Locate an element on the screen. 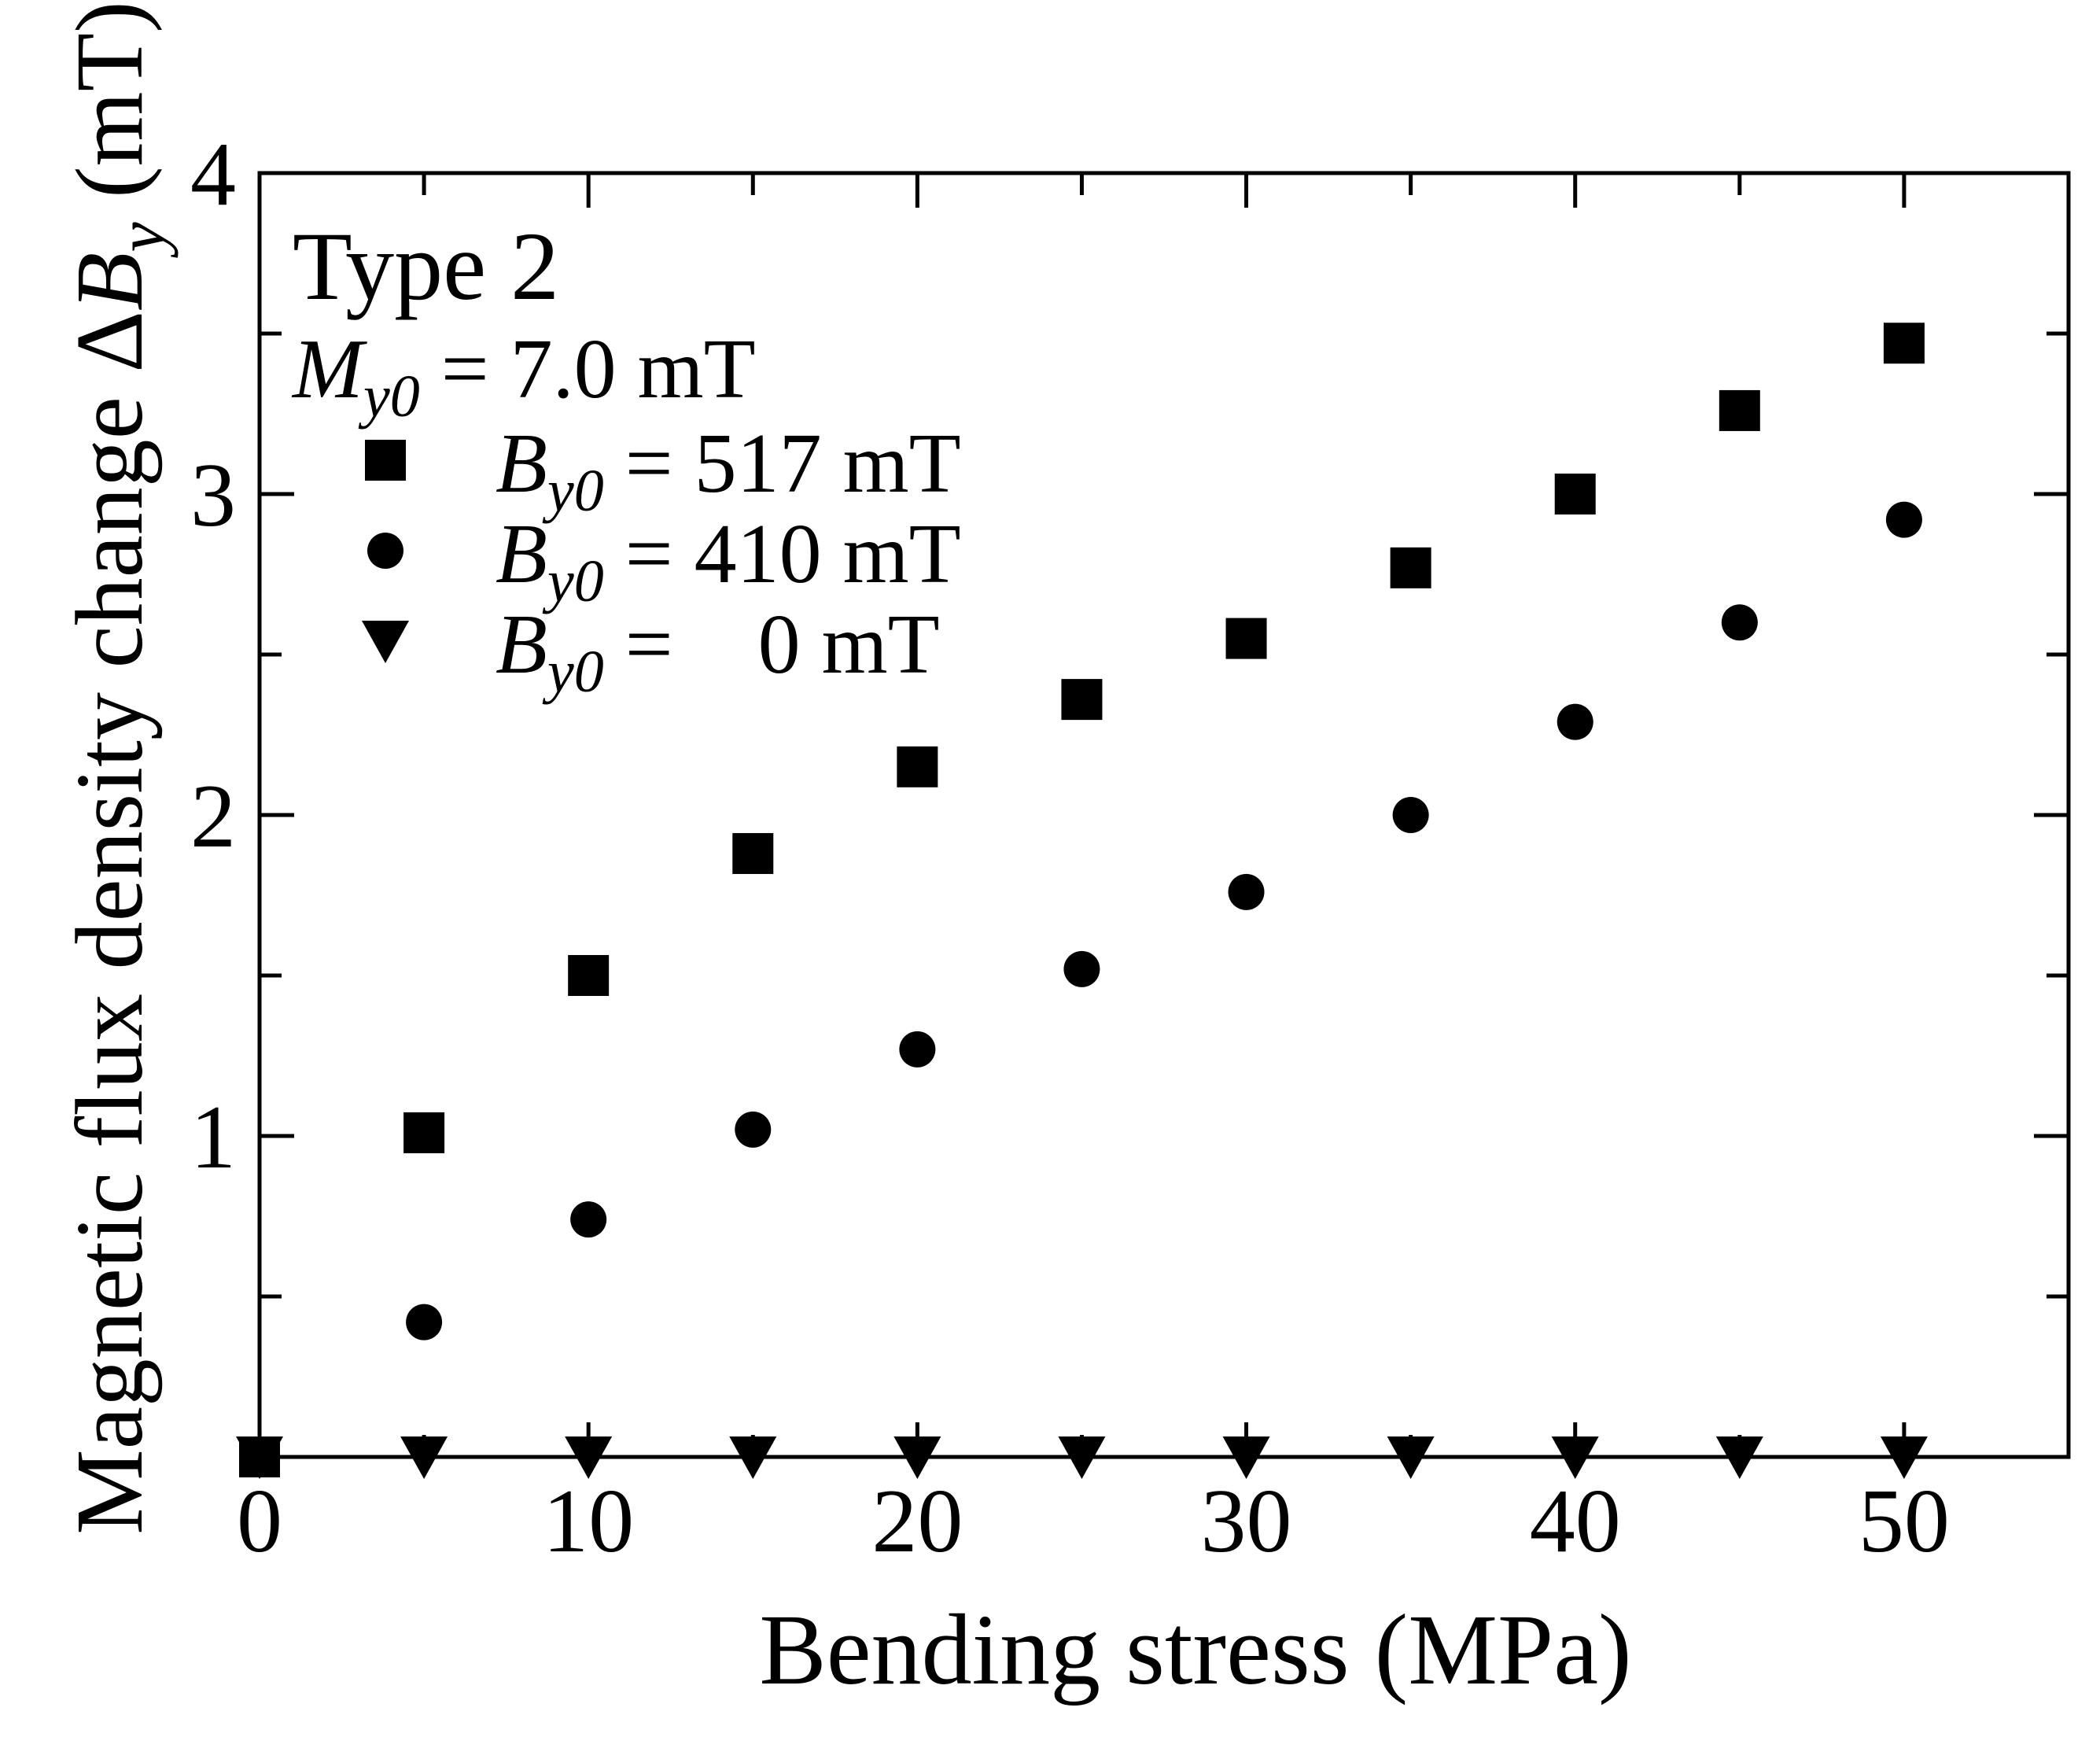 The image size is (2100, 1737). legend-label: By0 = 517 mT is located at coordinates (728, 470).